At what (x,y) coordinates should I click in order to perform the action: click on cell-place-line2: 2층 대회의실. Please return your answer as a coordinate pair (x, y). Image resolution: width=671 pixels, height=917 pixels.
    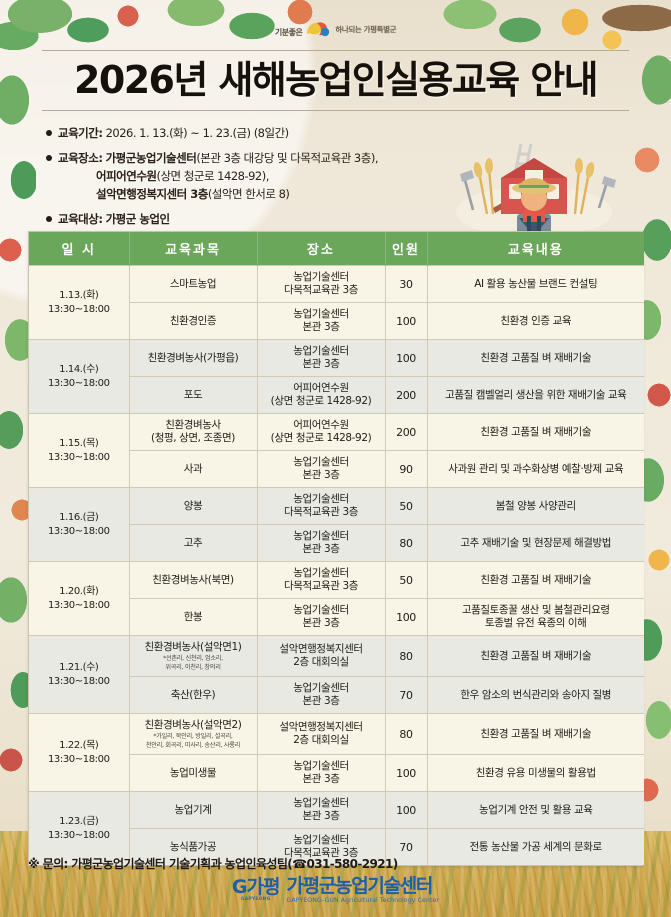
    Looking at the image, I should click on (321, 662).